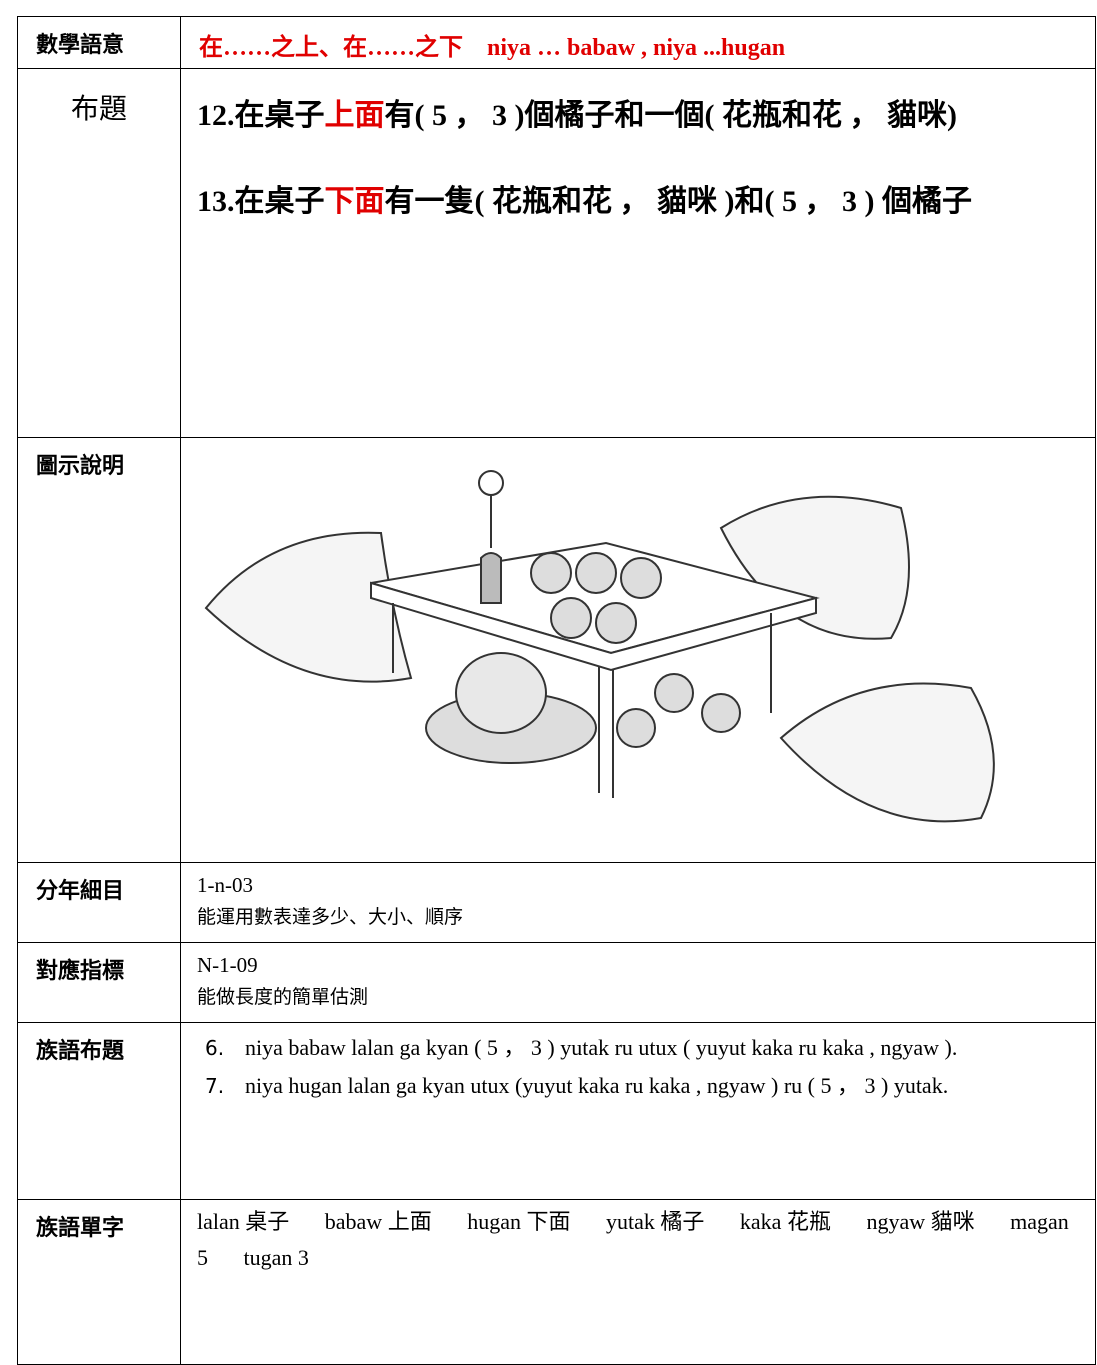  I want to click on problem: 12.在桌子上面有( 5 ， 3 )個橘子和一個( 花瓶和花 ， 貓咪), so click(643, 116).